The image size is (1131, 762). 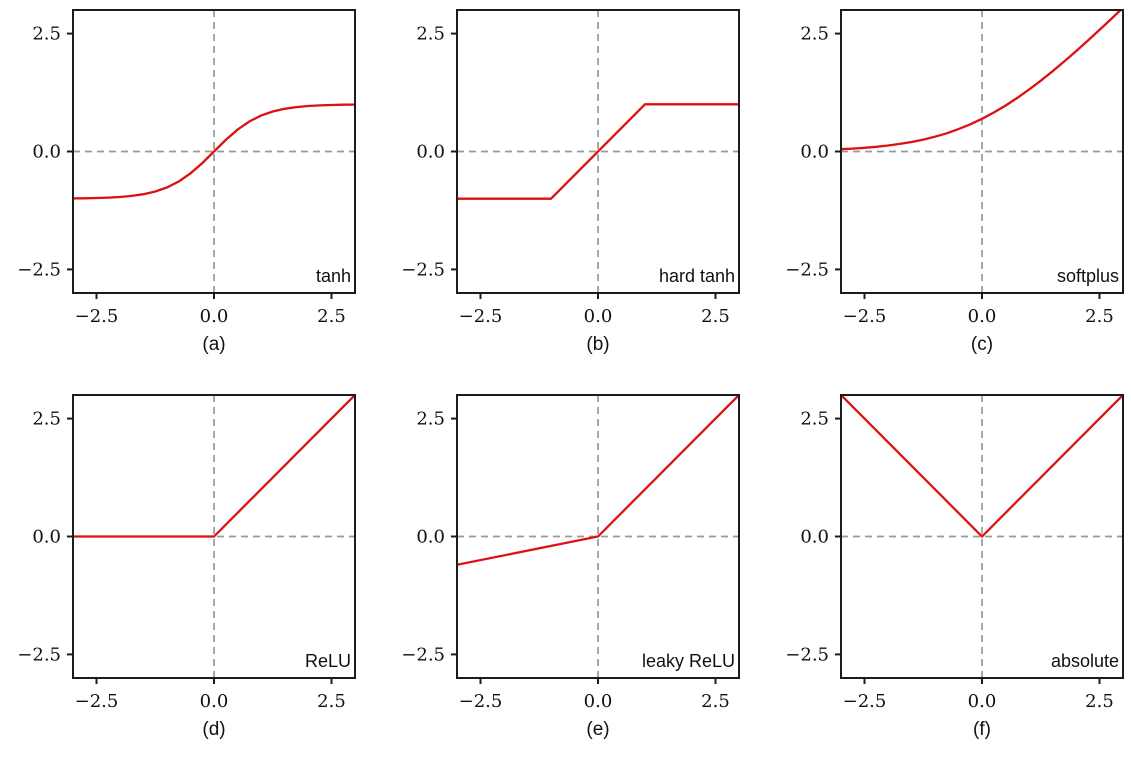 What do you see at coordinates (214, 466) in the screenshot?
I see `curve-ReLU` at bounding box center [214, 466].